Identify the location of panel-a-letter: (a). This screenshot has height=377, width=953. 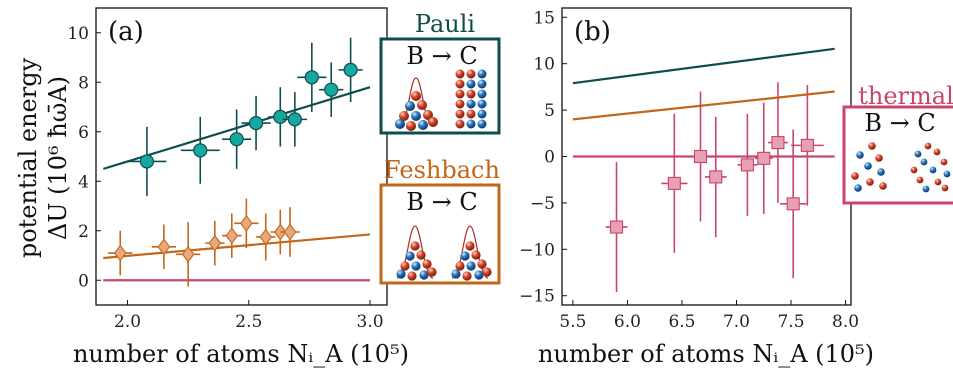
(126, 32).